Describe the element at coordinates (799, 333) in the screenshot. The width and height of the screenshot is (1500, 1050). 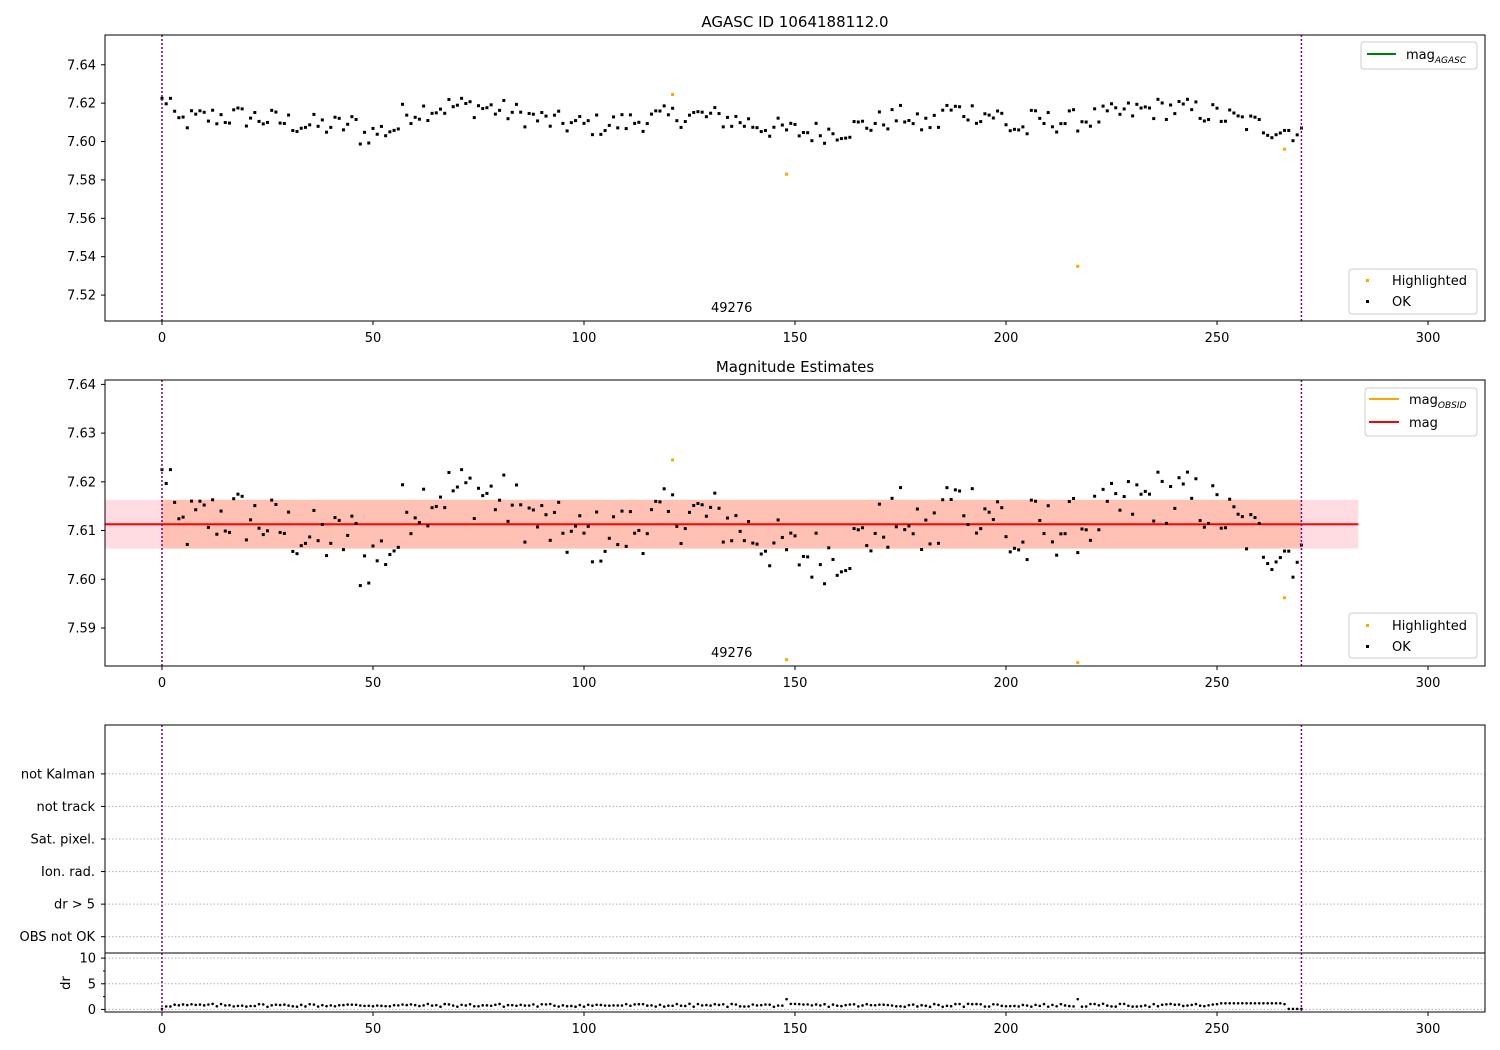
I see `agasc-x-ticks: 0 50 100 150 200 250 300` at that location.